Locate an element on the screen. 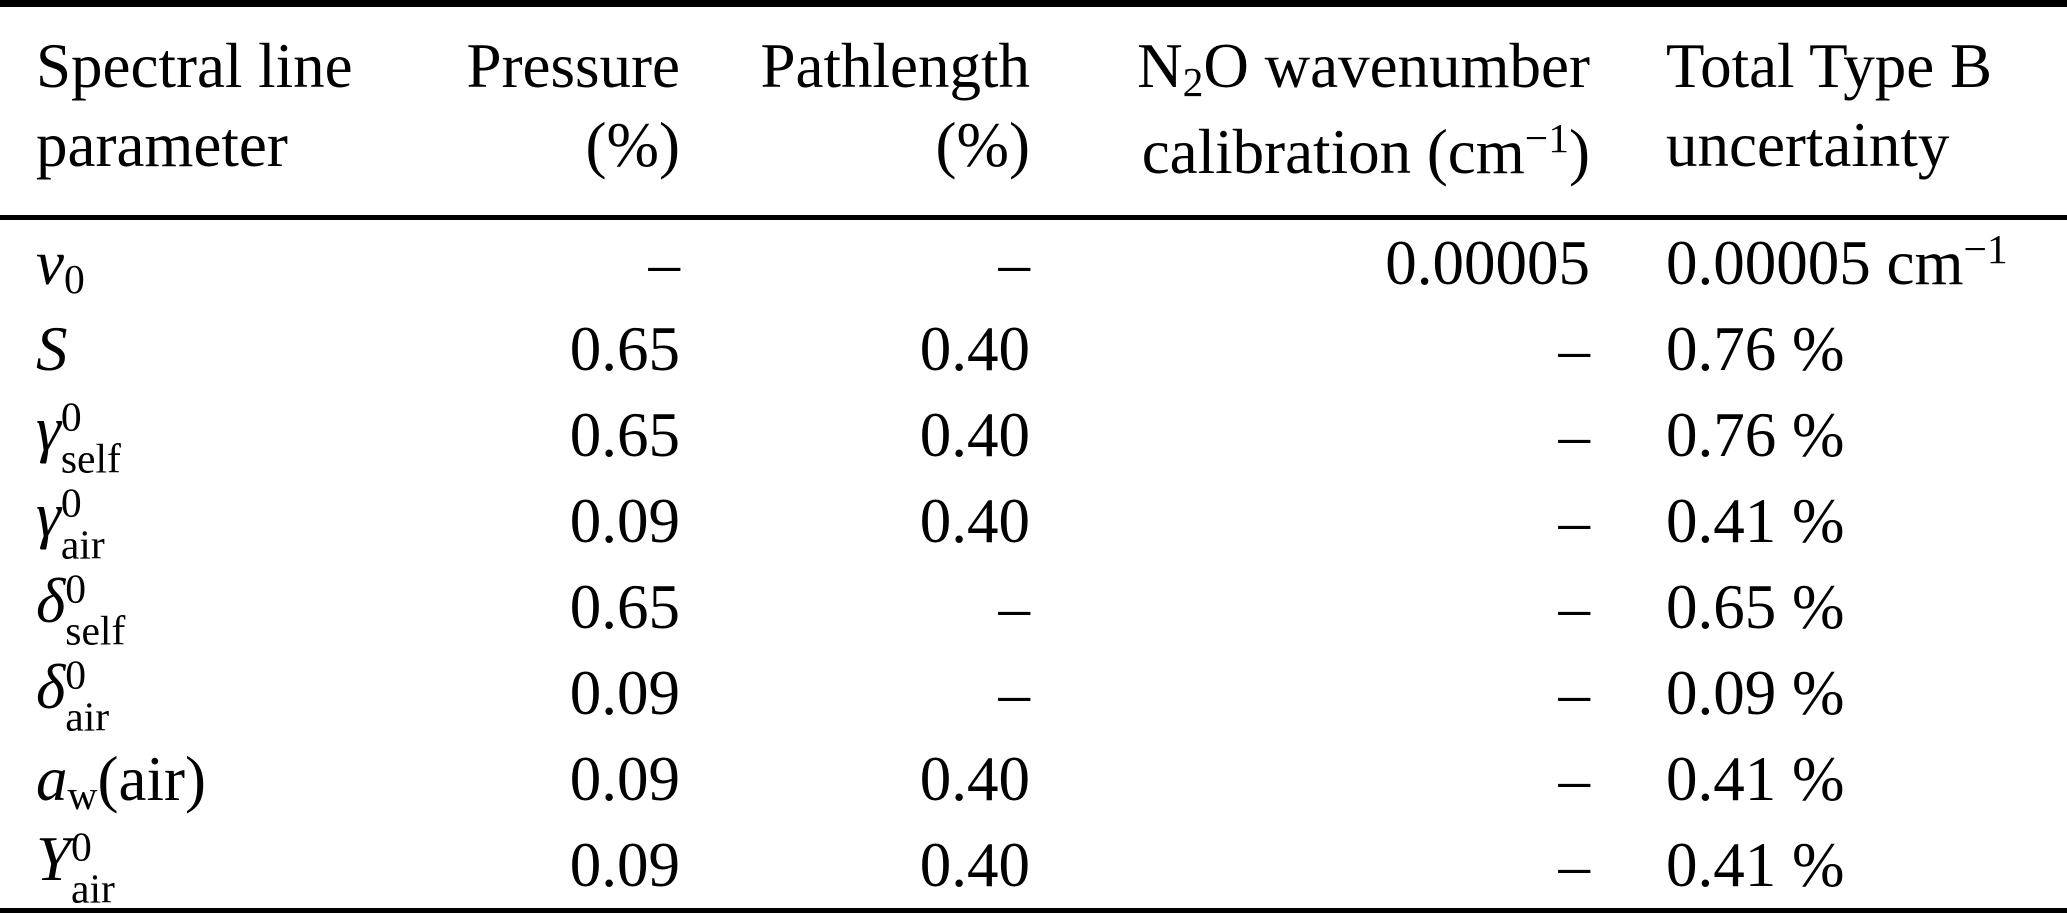 This screenshot has width=2067, height=913. param-cell: δ 0 self is located at coordinates (227, 608).